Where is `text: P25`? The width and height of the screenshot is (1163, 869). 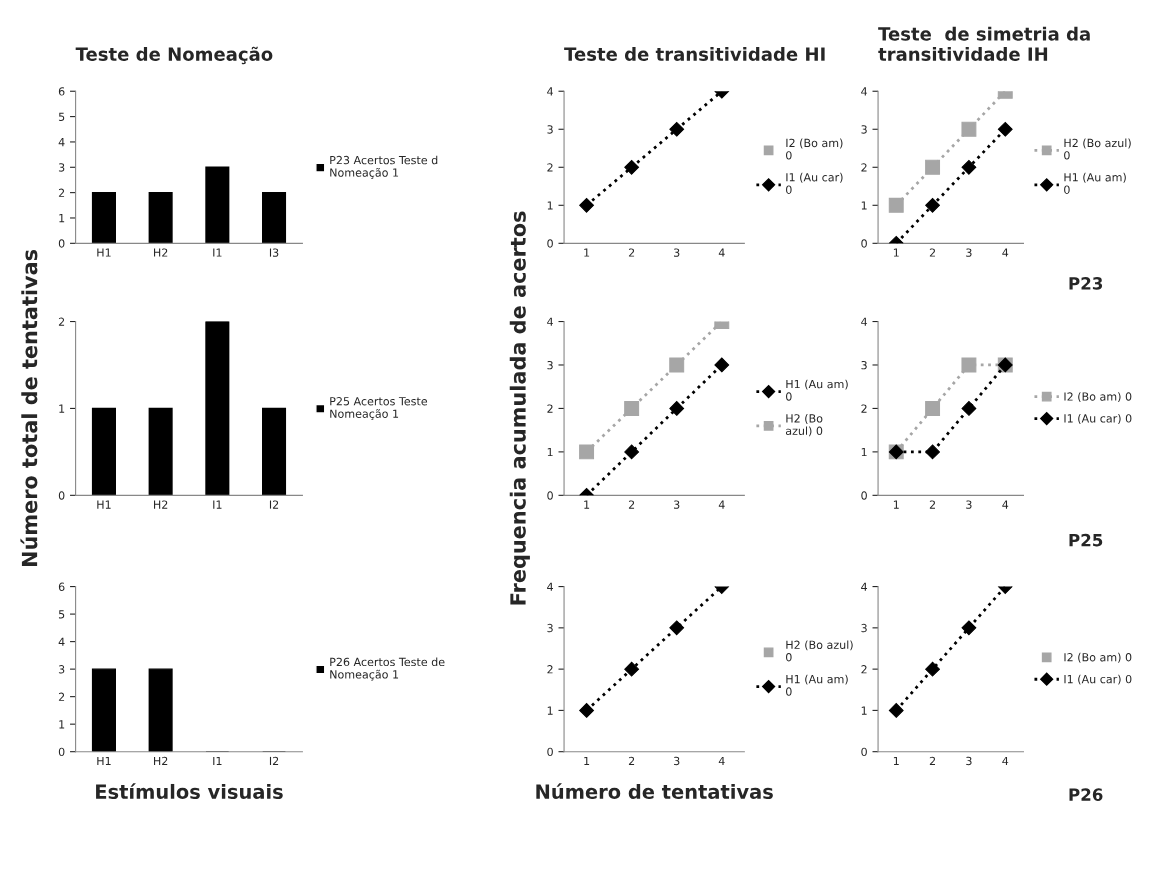
text: P25 is located at coordinates (1086, 540).